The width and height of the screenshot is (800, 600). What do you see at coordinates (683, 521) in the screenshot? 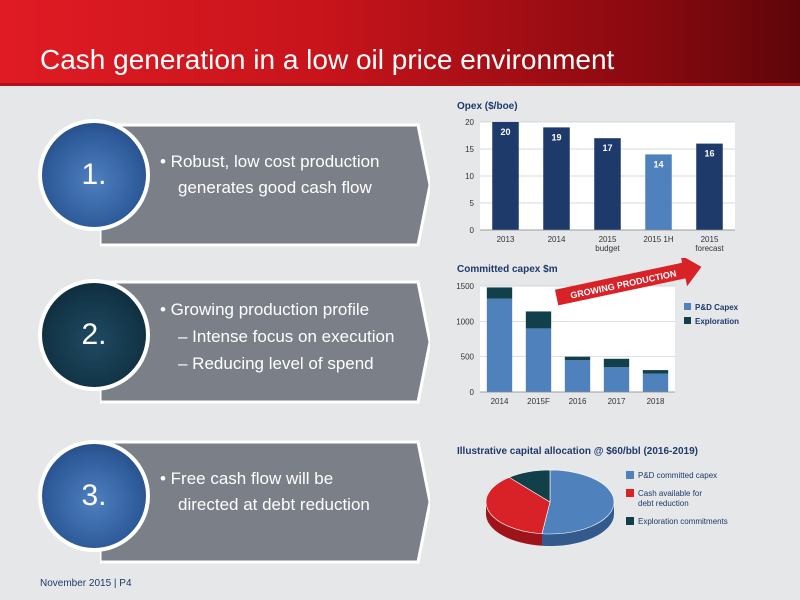
I see `legend-label: Exploration commitments` at bounding box center [683, 521].